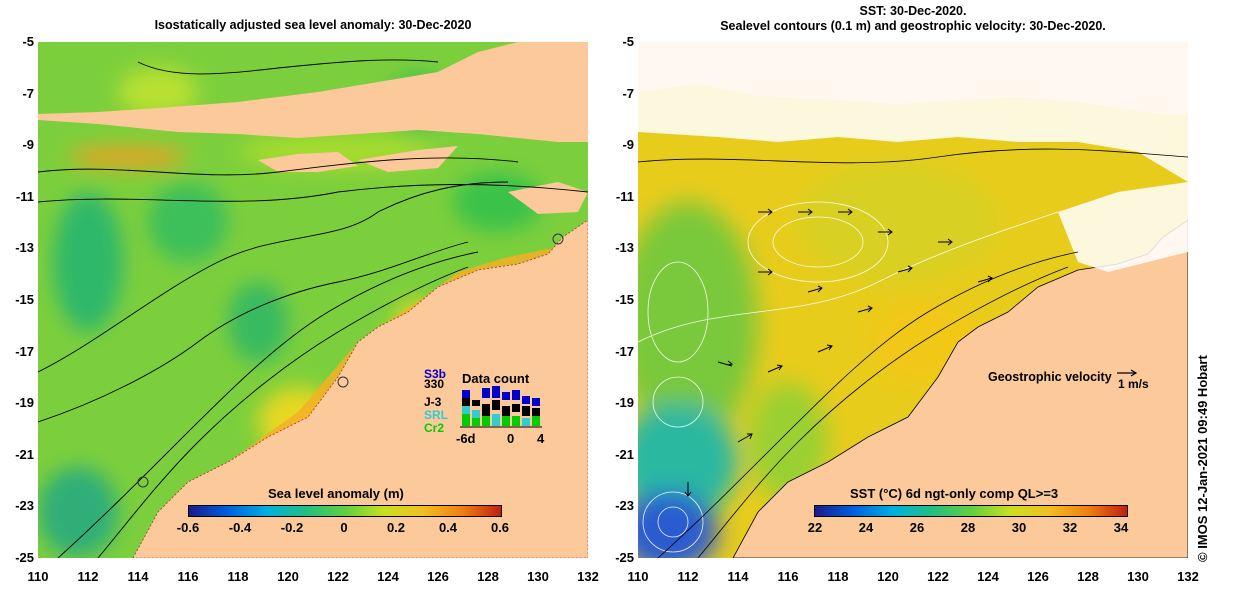  Describe the element at coordinates (1133, 384) in the screenshot. I see `velocity-scale-label: 1 m/s` at that location.